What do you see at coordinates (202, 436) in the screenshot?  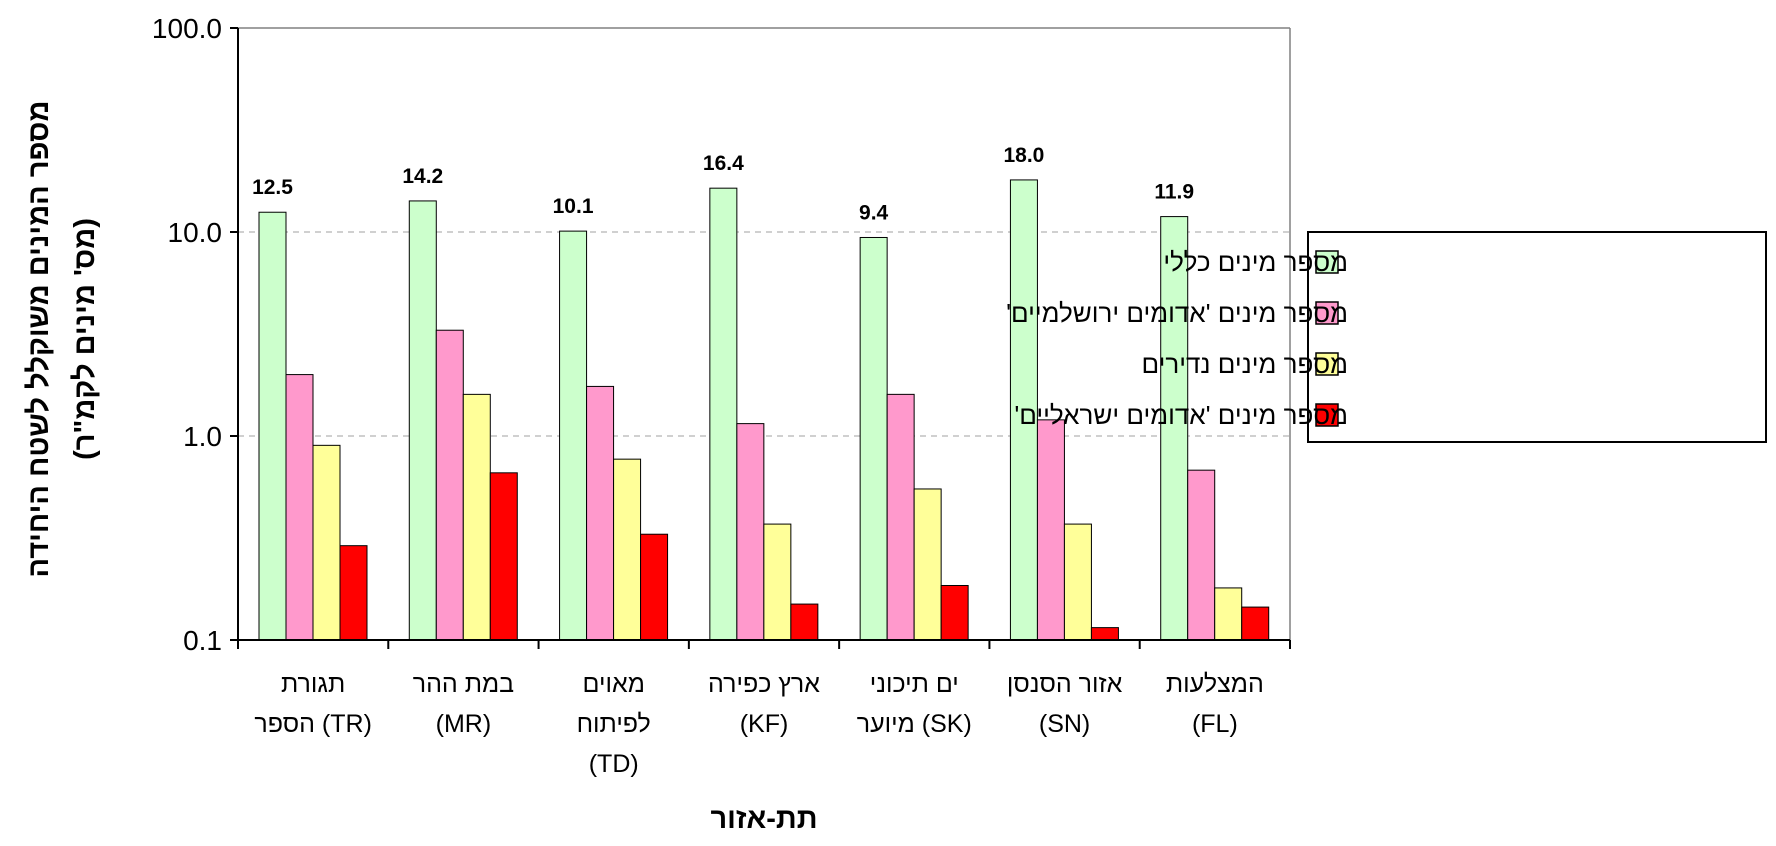 I see `y-tick-label: 1.0` at bounding box center [202, 436].